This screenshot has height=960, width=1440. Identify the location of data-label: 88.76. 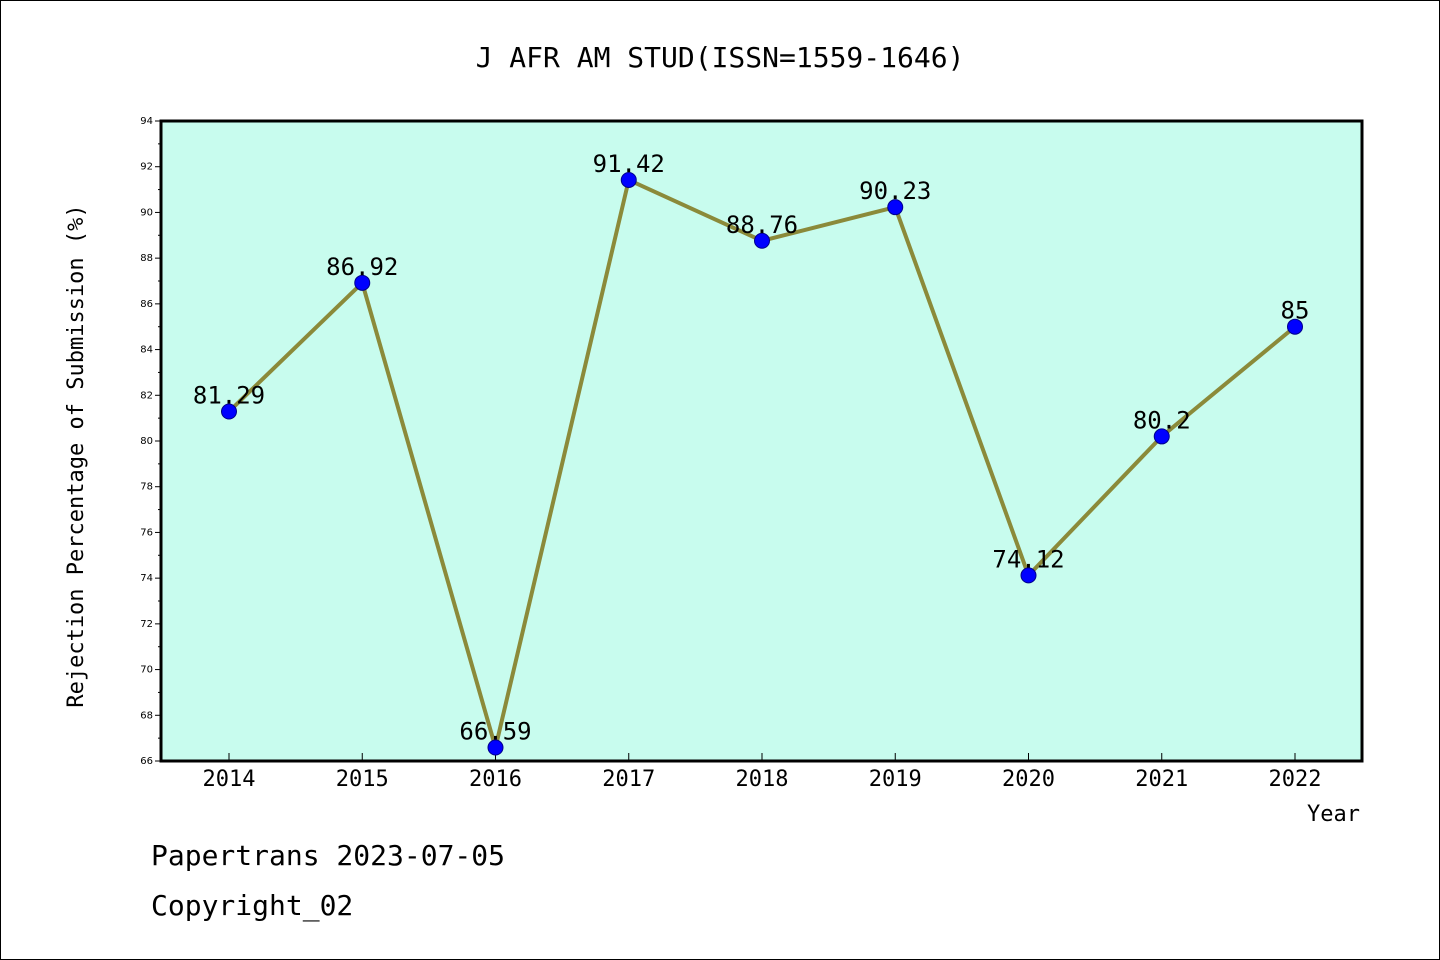
(762, 225).